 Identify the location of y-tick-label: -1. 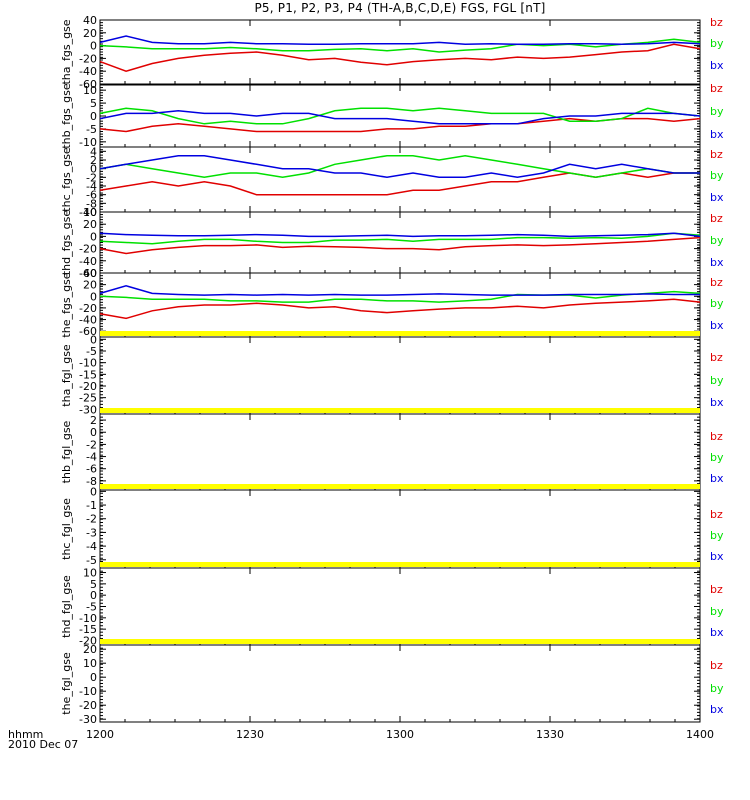
(91, 505).